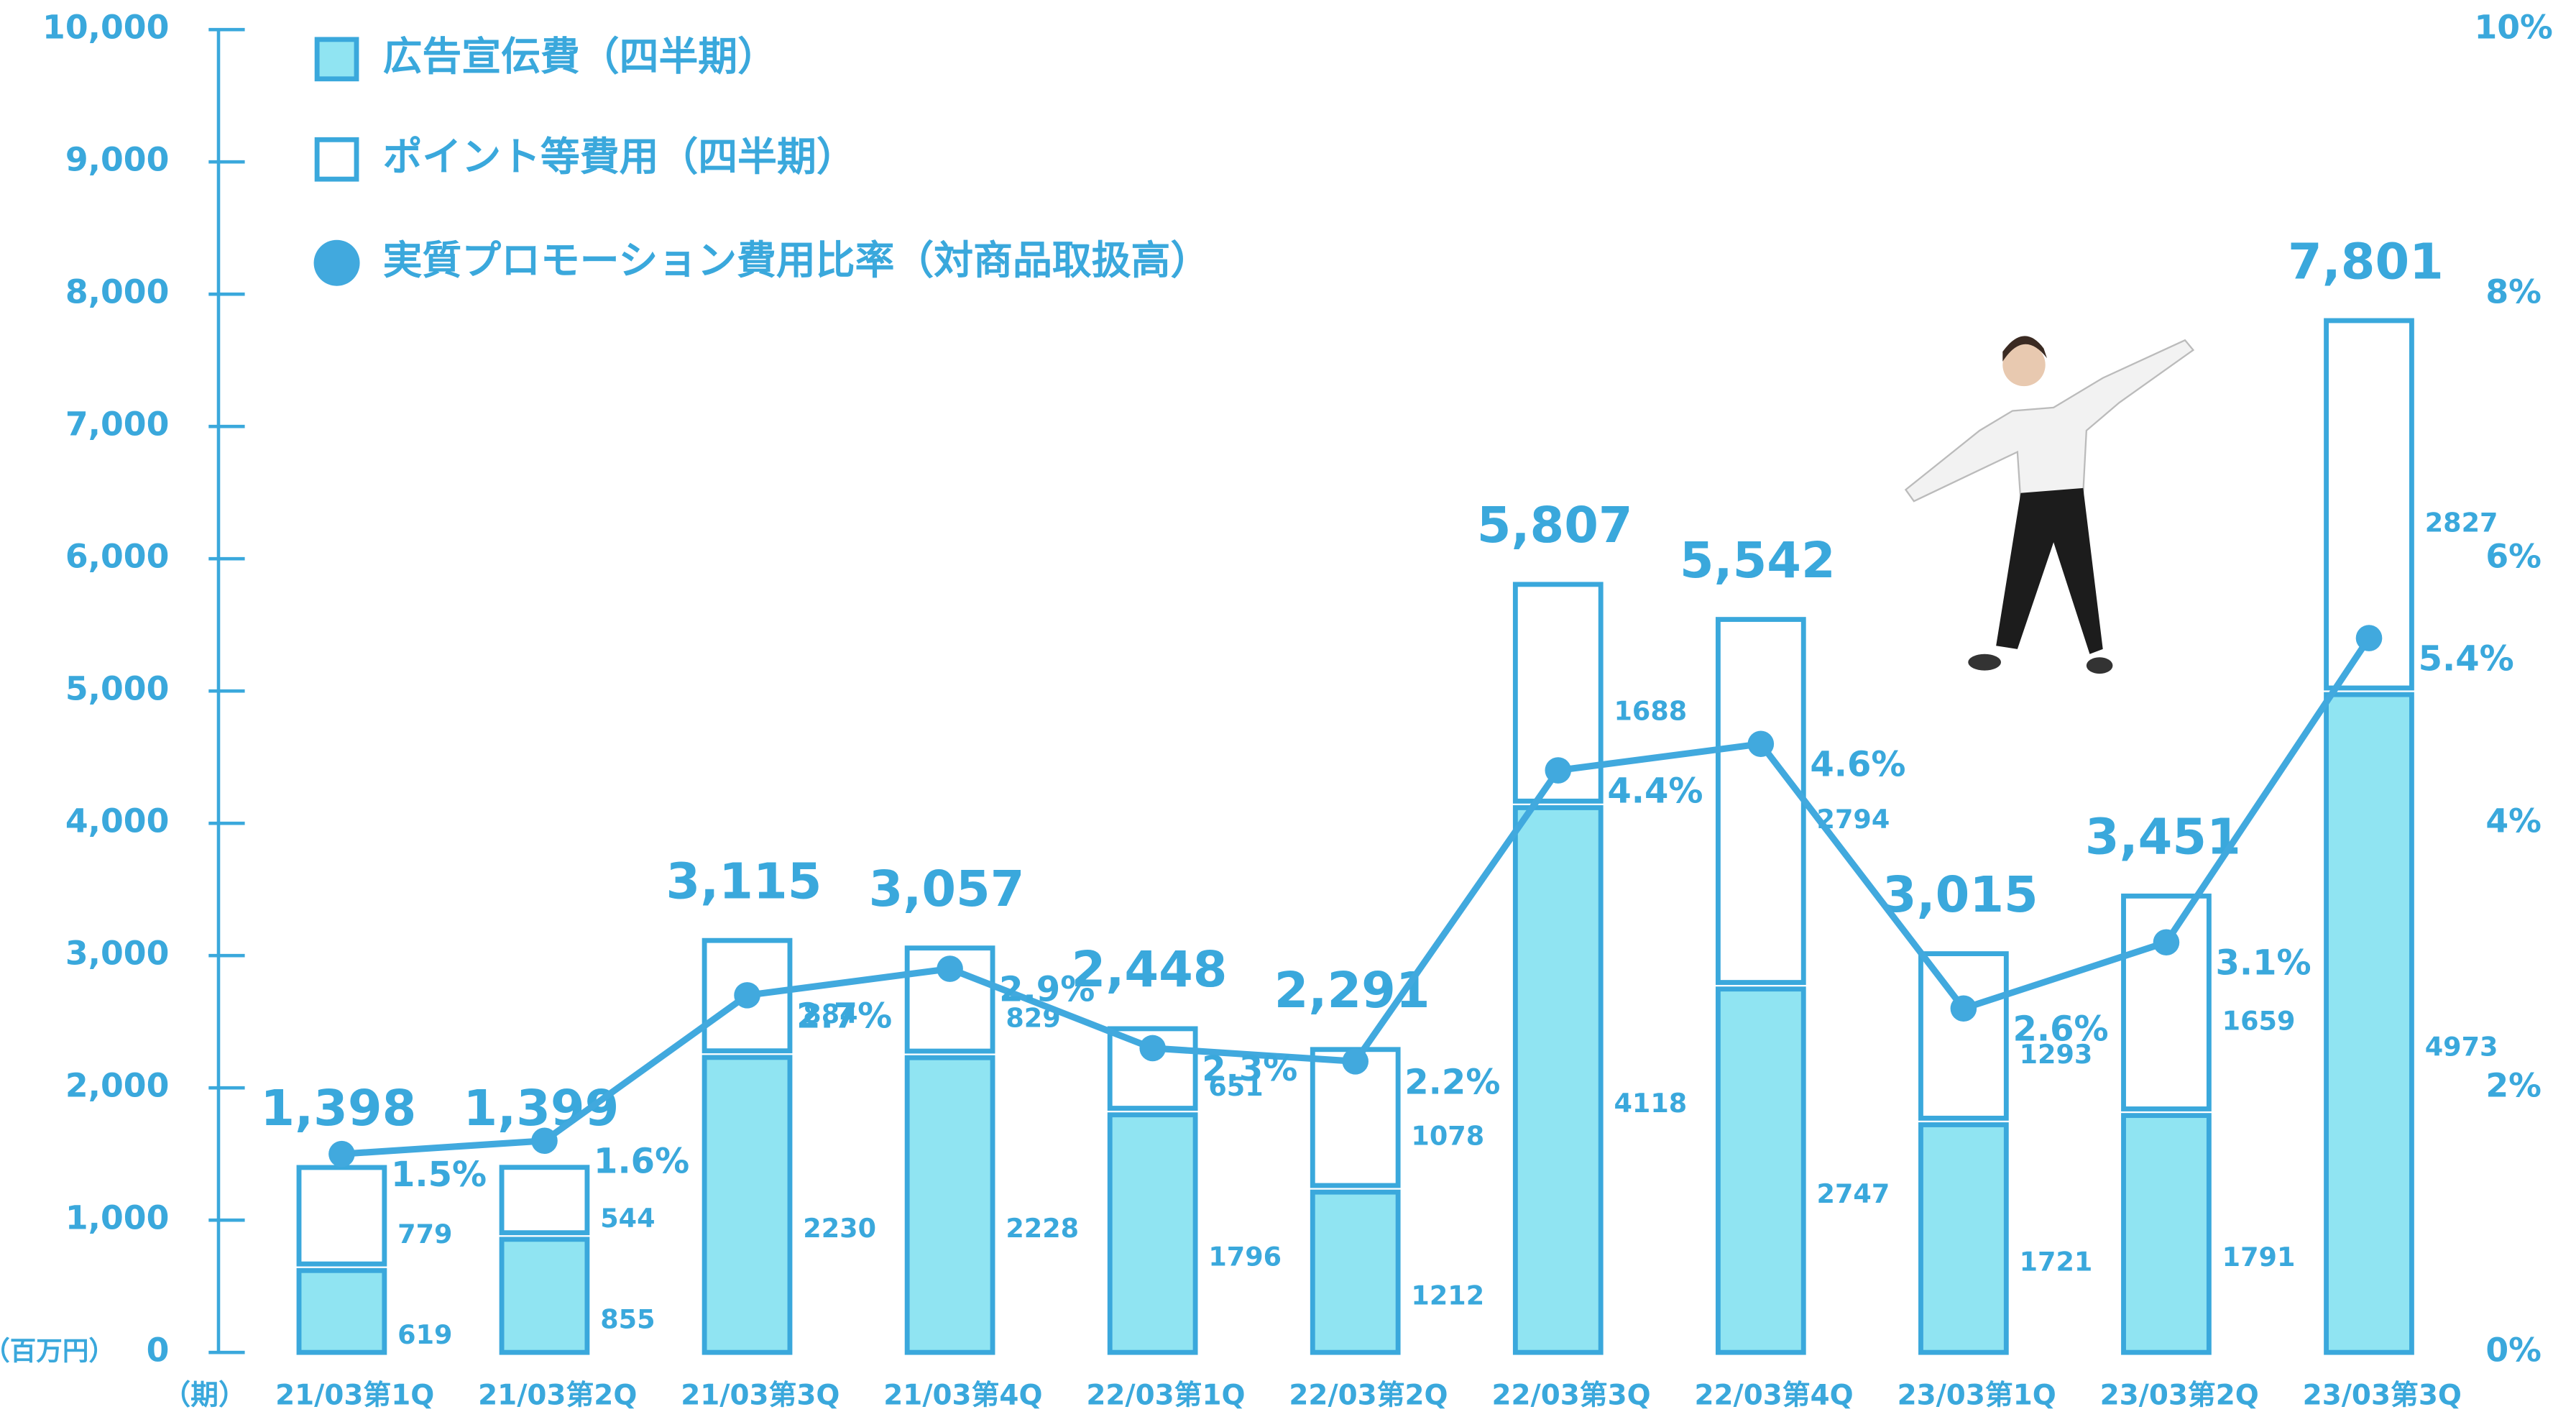 This screenshot has width=2576, height=1417. What do you see at coordinates (424, 1334) in the screenshot?
I see `value-label: 619` at bounding box center [424, 1334].